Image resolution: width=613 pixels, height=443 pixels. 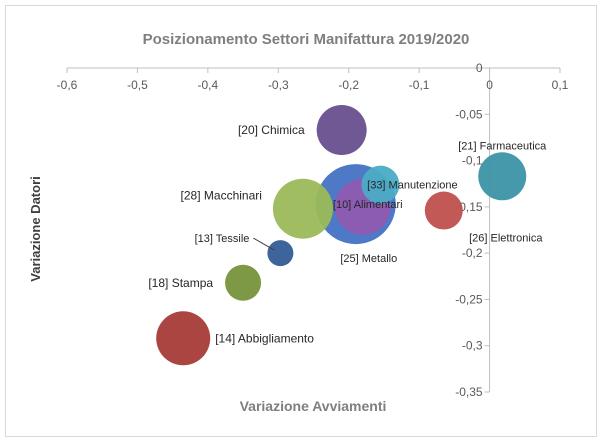 What do you see at coordinates (67, 85) in the screenshot?
I see `x-tick-label: -0,6` at bounding box center [67, 85].